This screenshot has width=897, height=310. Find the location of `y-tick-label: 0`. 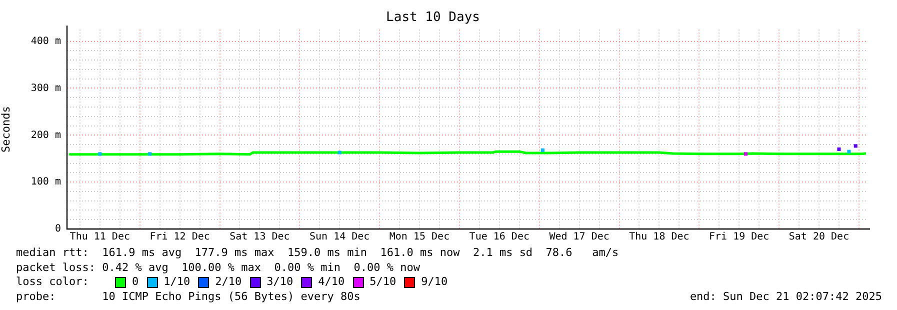

y-tick-label: 0 is located at coordinates (57, 229).